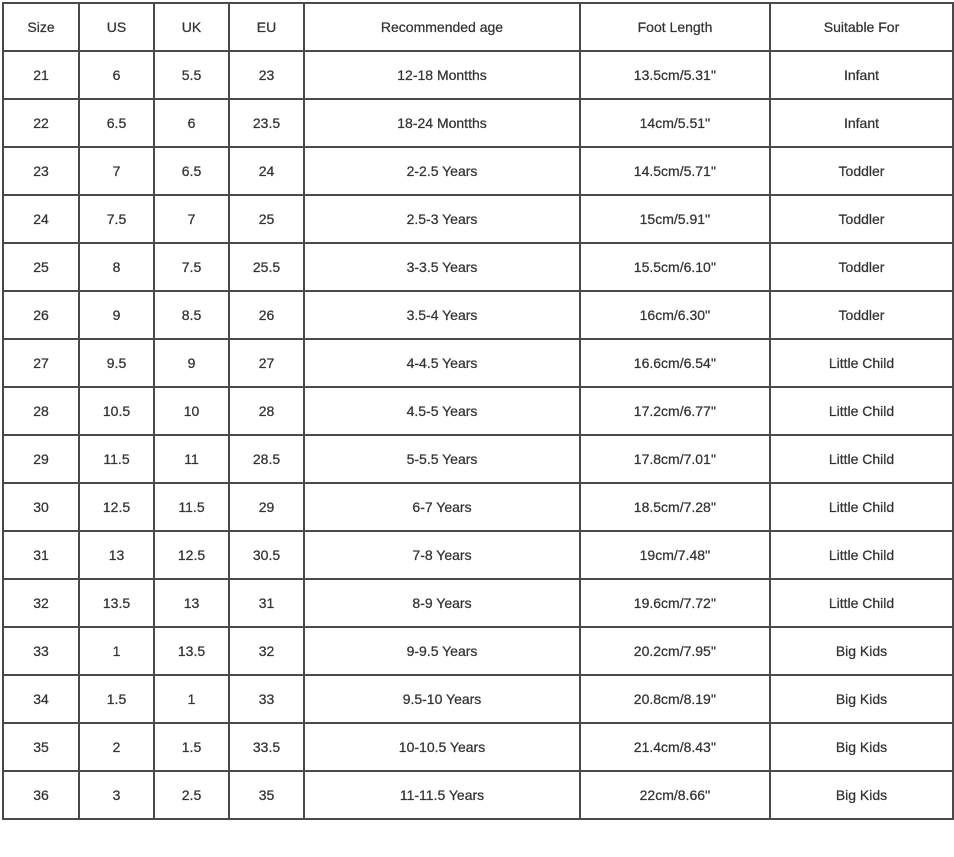 This screenshot has width=954, height=857. What do you see at coordinates (266, 651) in the screenshot?
I see `cell-eu: 32` at bounding box center [266, 651].